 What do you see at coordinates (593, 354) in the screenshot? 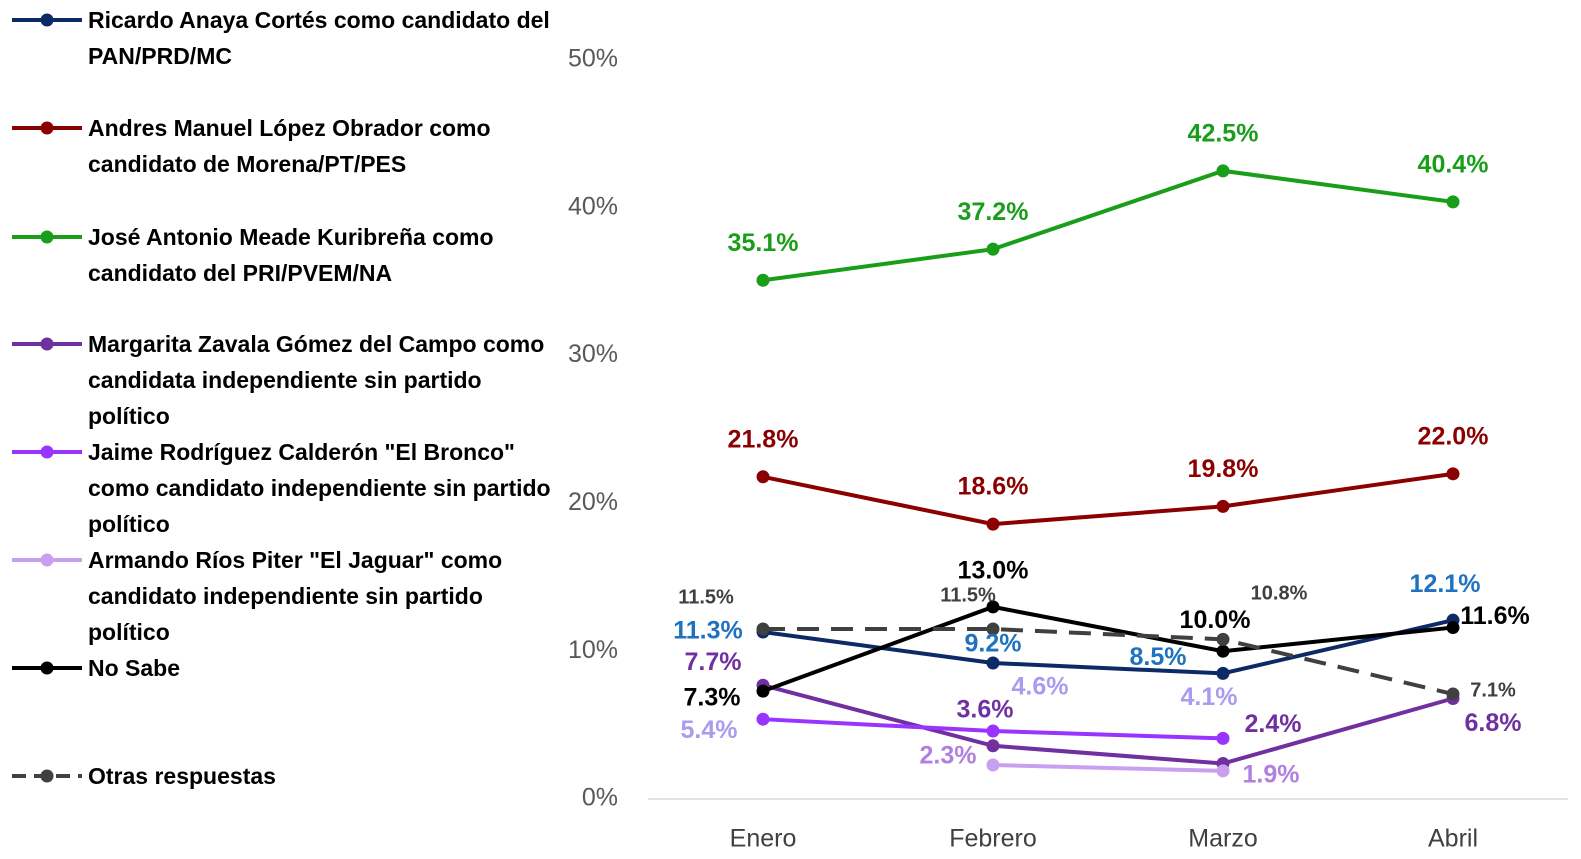
I see `y-tick-label: 30%` at bounding box center [593, 354].